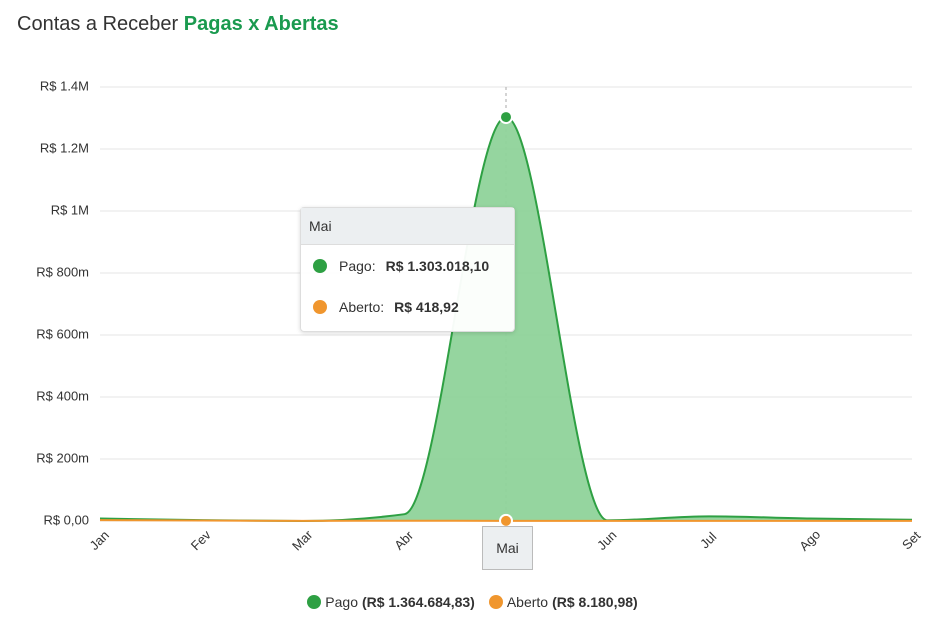 The width and height of the screenshot is (945, 630). I want to click on title-text: Contas a Receber, so click(98, 24).